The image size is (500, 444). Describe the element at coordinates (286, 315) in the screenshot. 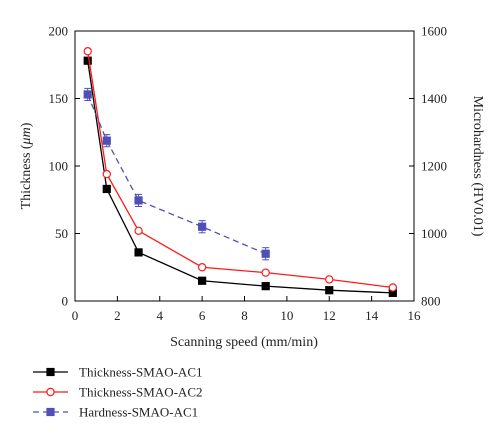

I see `x-tick-label: 10` at that location.